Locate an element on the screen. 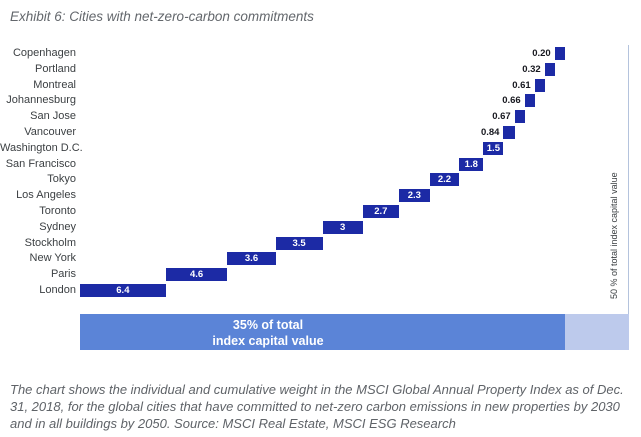 The width and height of the screenshot is (641, 437). cumulative-total-label-line2: index capital value is located at coordinates (268, 341).